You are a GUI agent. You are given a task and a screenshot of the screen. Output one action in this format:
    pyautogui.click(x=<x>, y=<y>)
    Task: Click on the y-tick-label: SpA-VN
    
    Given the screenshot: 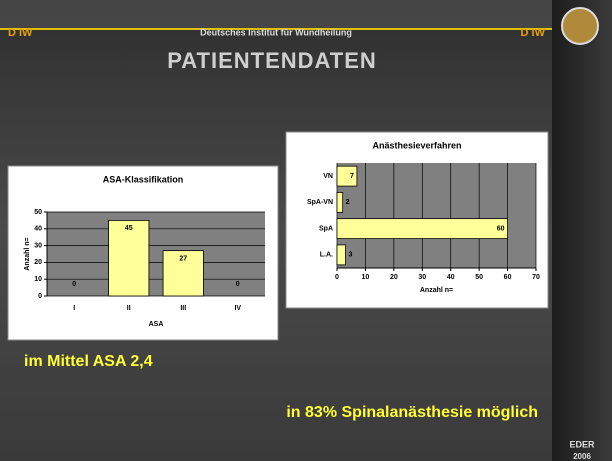 What is the action you would take?
    pyautogui.click(x=320, y=202)
    